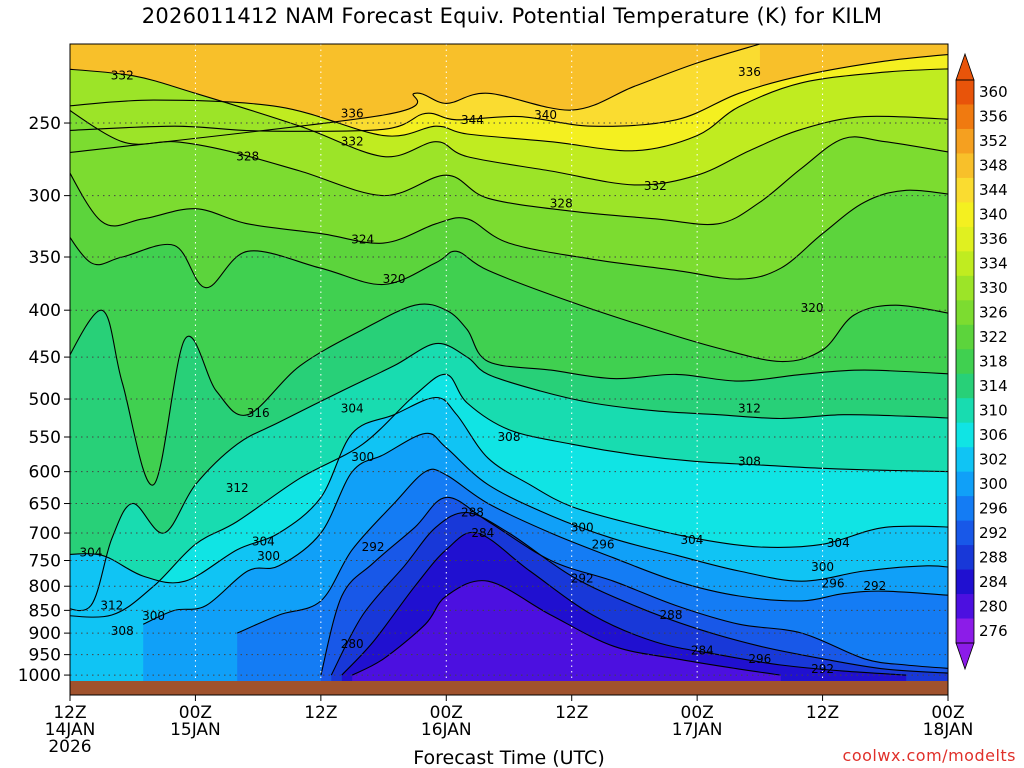 The width and height of the screenshot is (1024, 768). I want to click on colorbar-label: 276, so click(993, 631).